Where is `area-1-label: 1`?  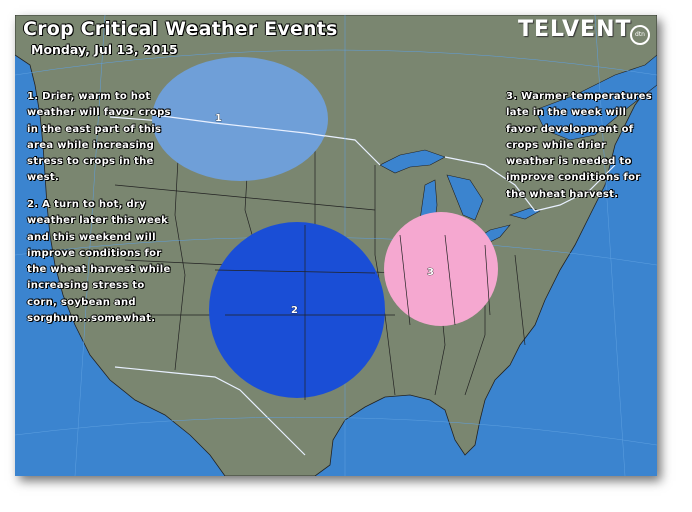 area-1-label: 1 is located at coordinates (218, 118).